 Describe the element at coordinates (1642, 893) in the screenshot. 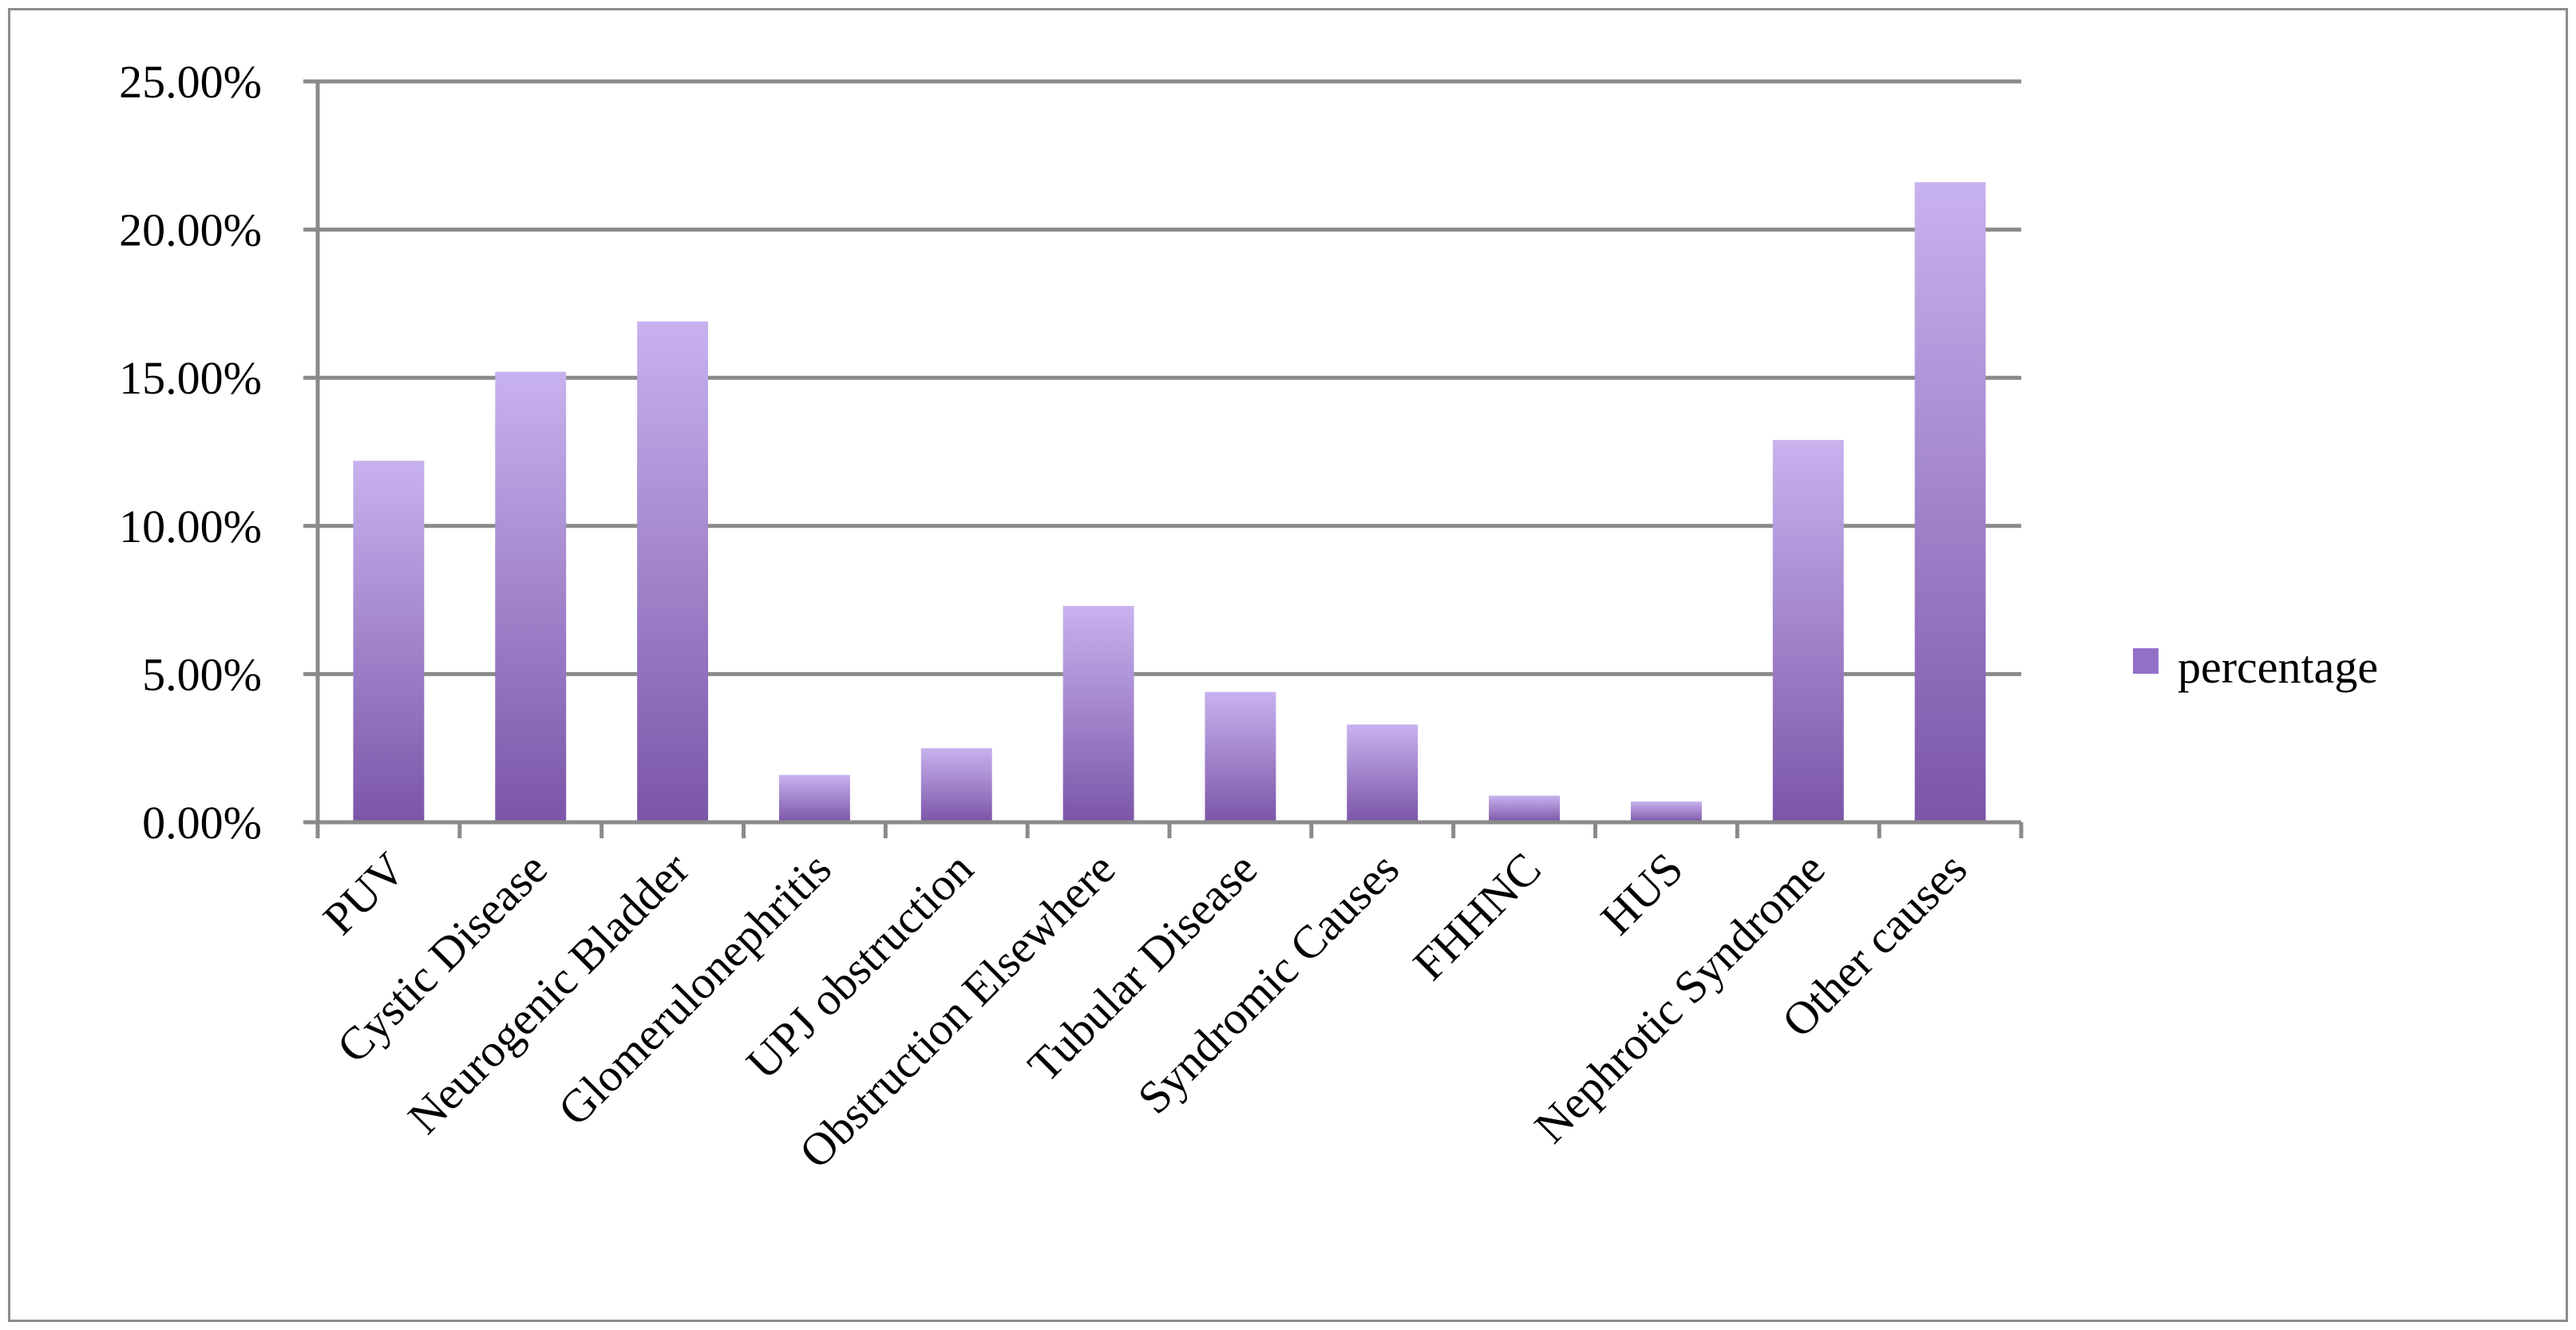

I see `x-tick-label: HUS` at that location.